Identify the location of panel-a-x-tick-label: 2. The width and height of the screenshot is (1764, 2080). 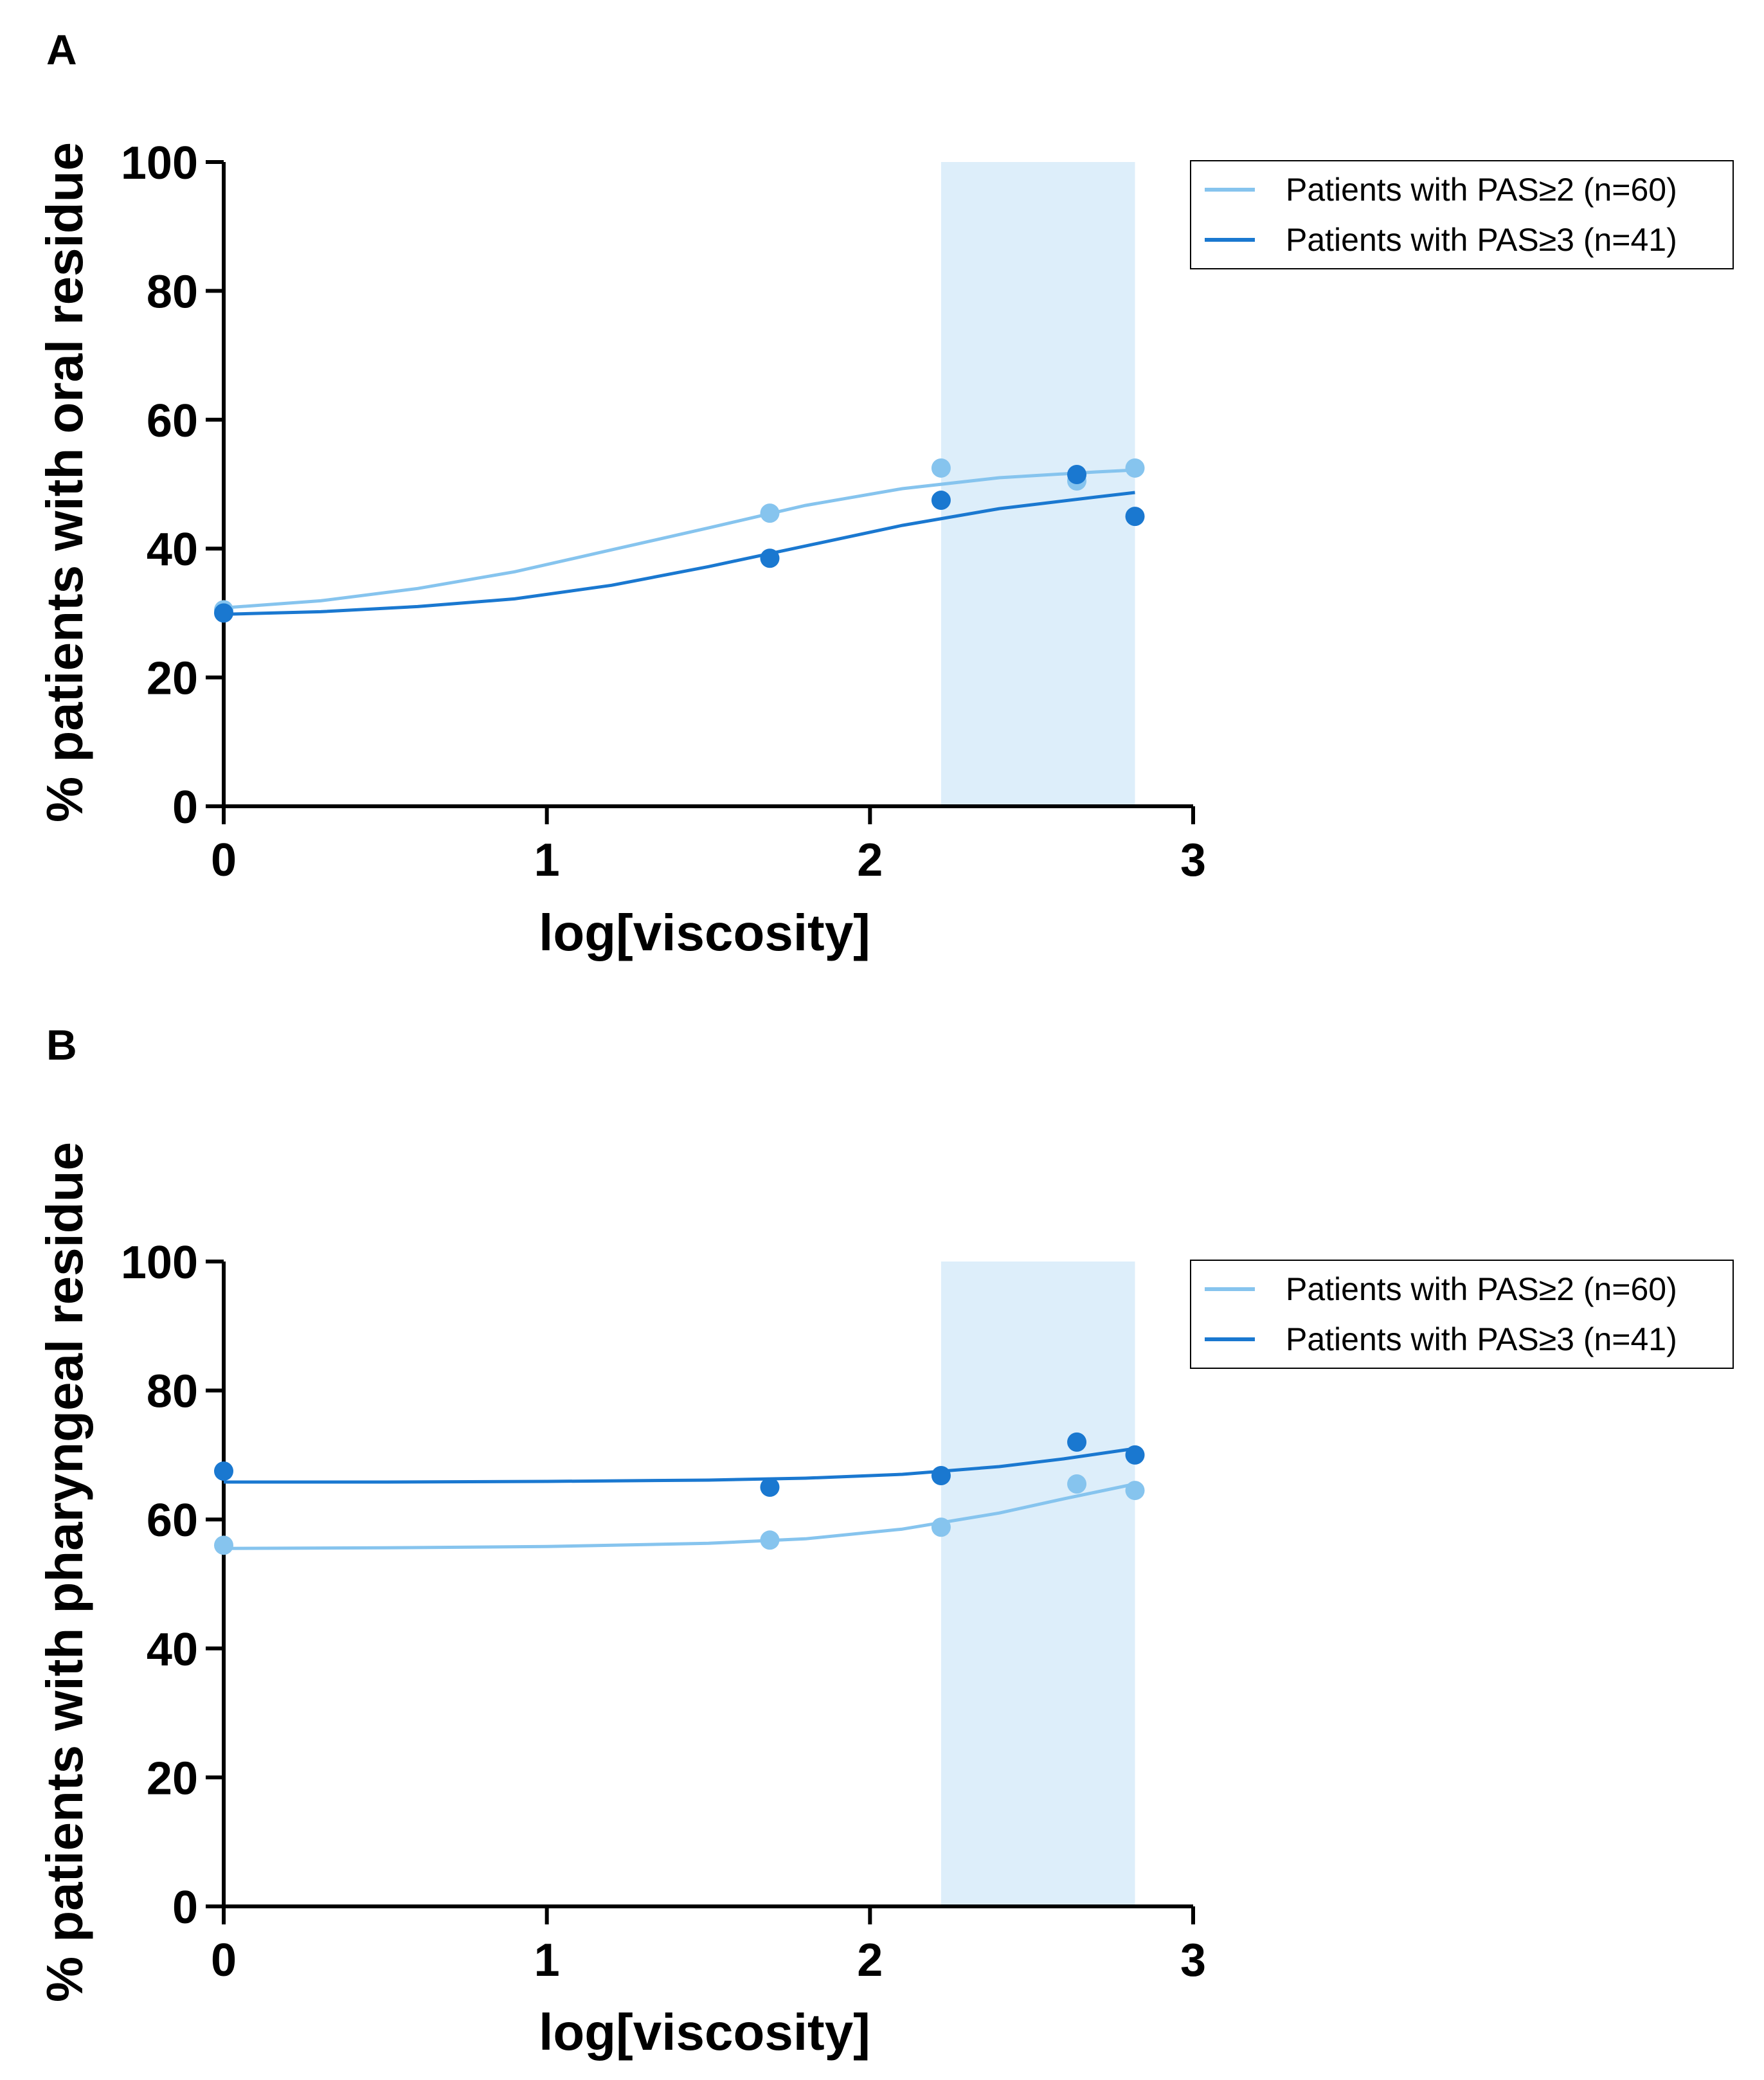
(870, 860).